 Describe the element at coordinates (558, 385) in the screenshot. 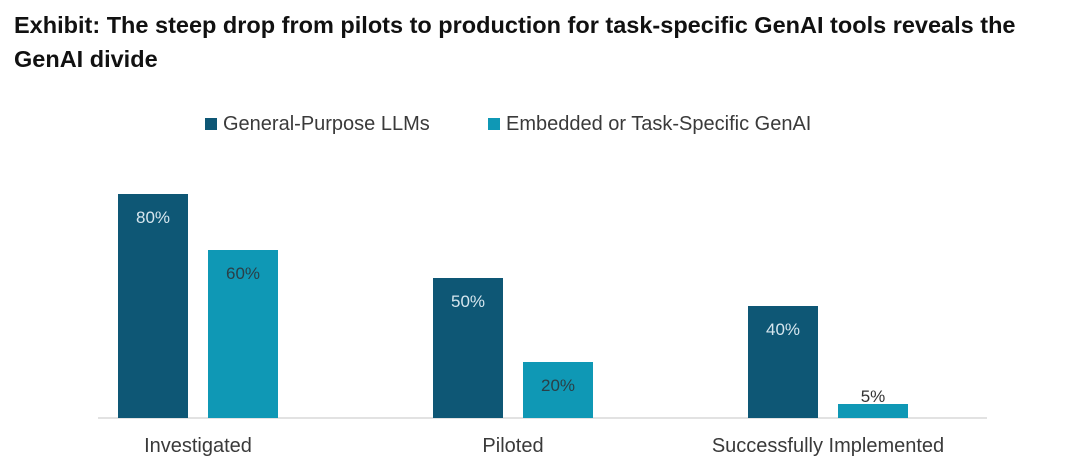

I see `data-label-piloted-embedded-or-task-specific-genai: 20%` at that location.